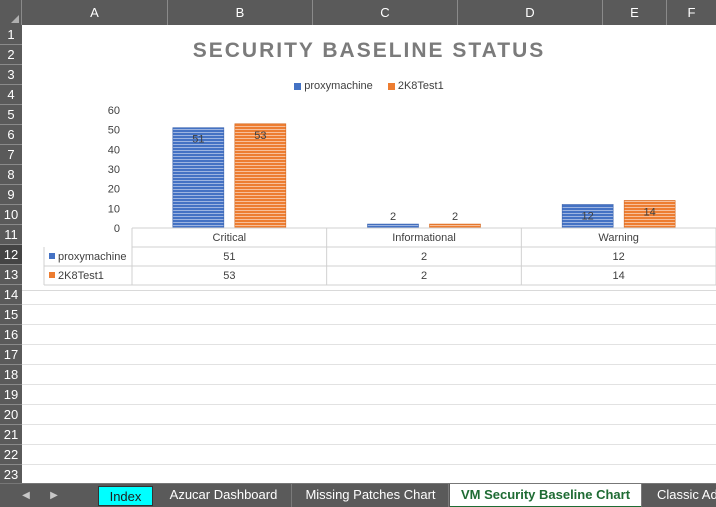  What do you see at coordinates (11, 115) in the screenshot?
I see `row-header-5: 5` at bounding box center [11, 115].